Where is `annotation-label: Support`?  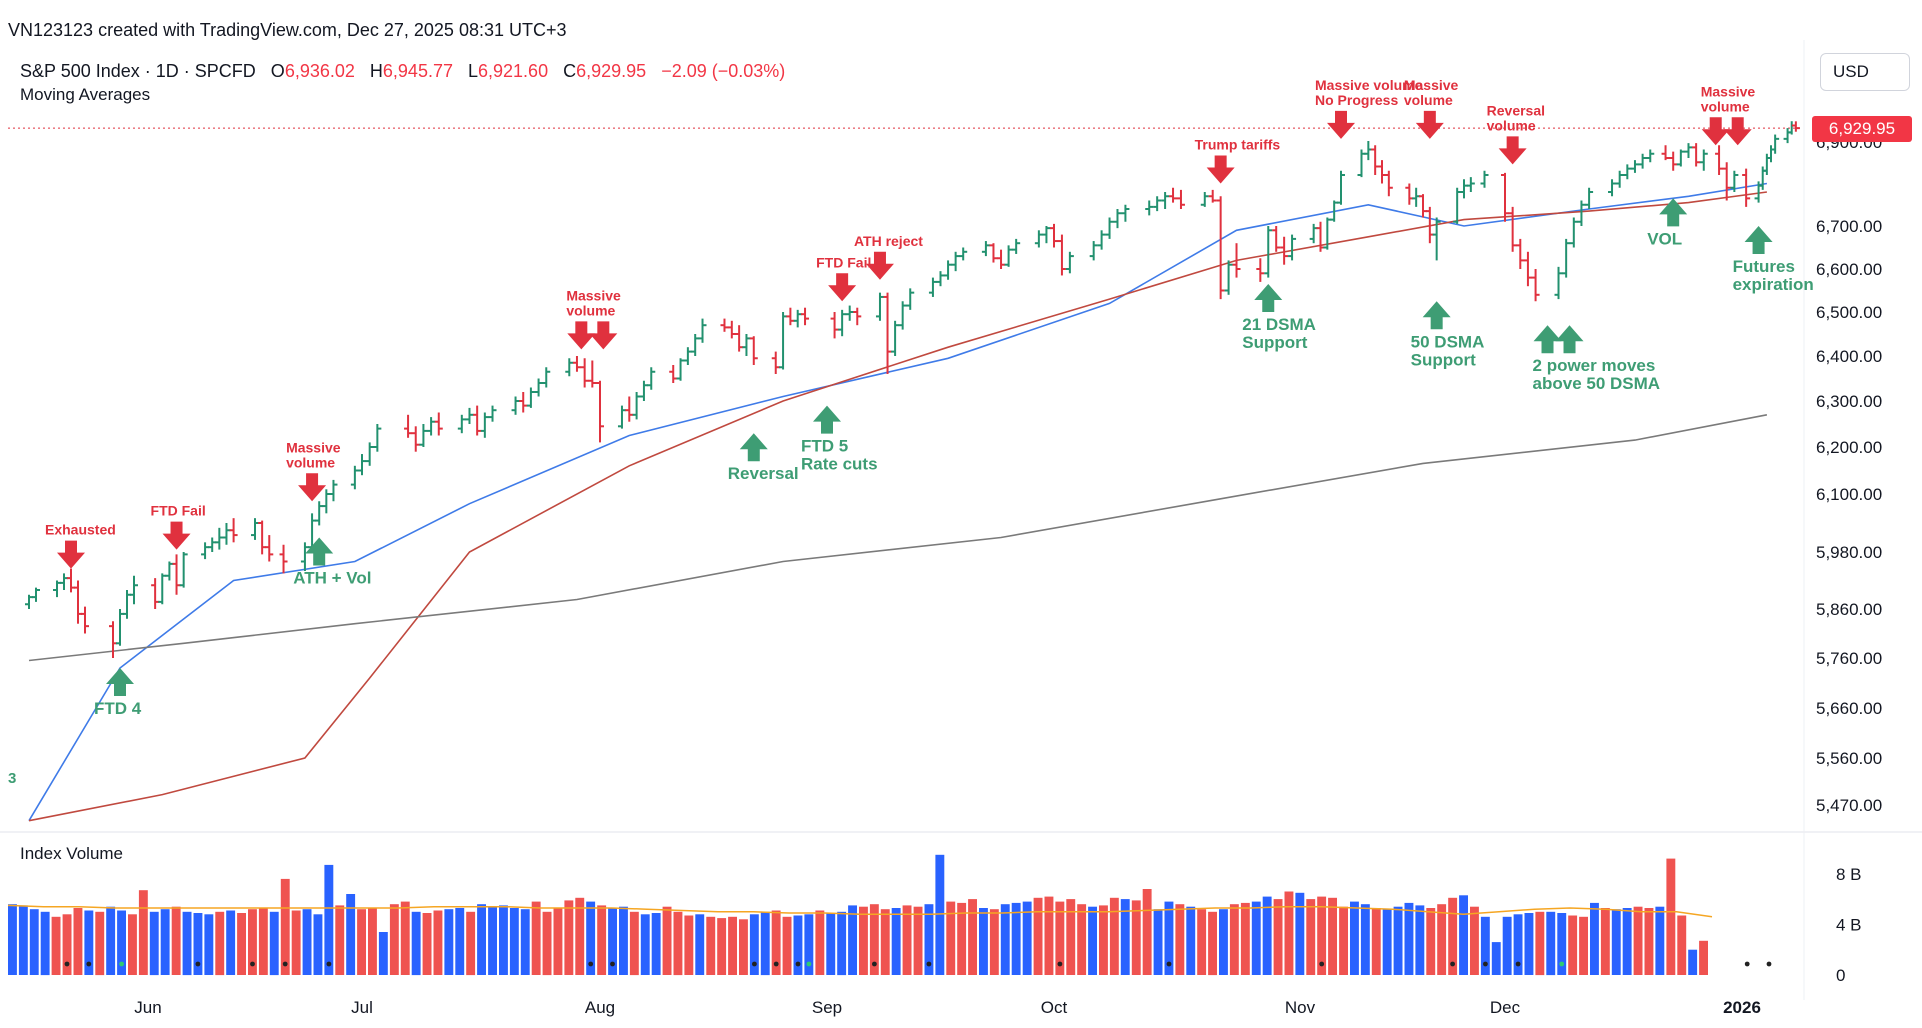
annotation-label: Support is located at coordinates (1443, 359).